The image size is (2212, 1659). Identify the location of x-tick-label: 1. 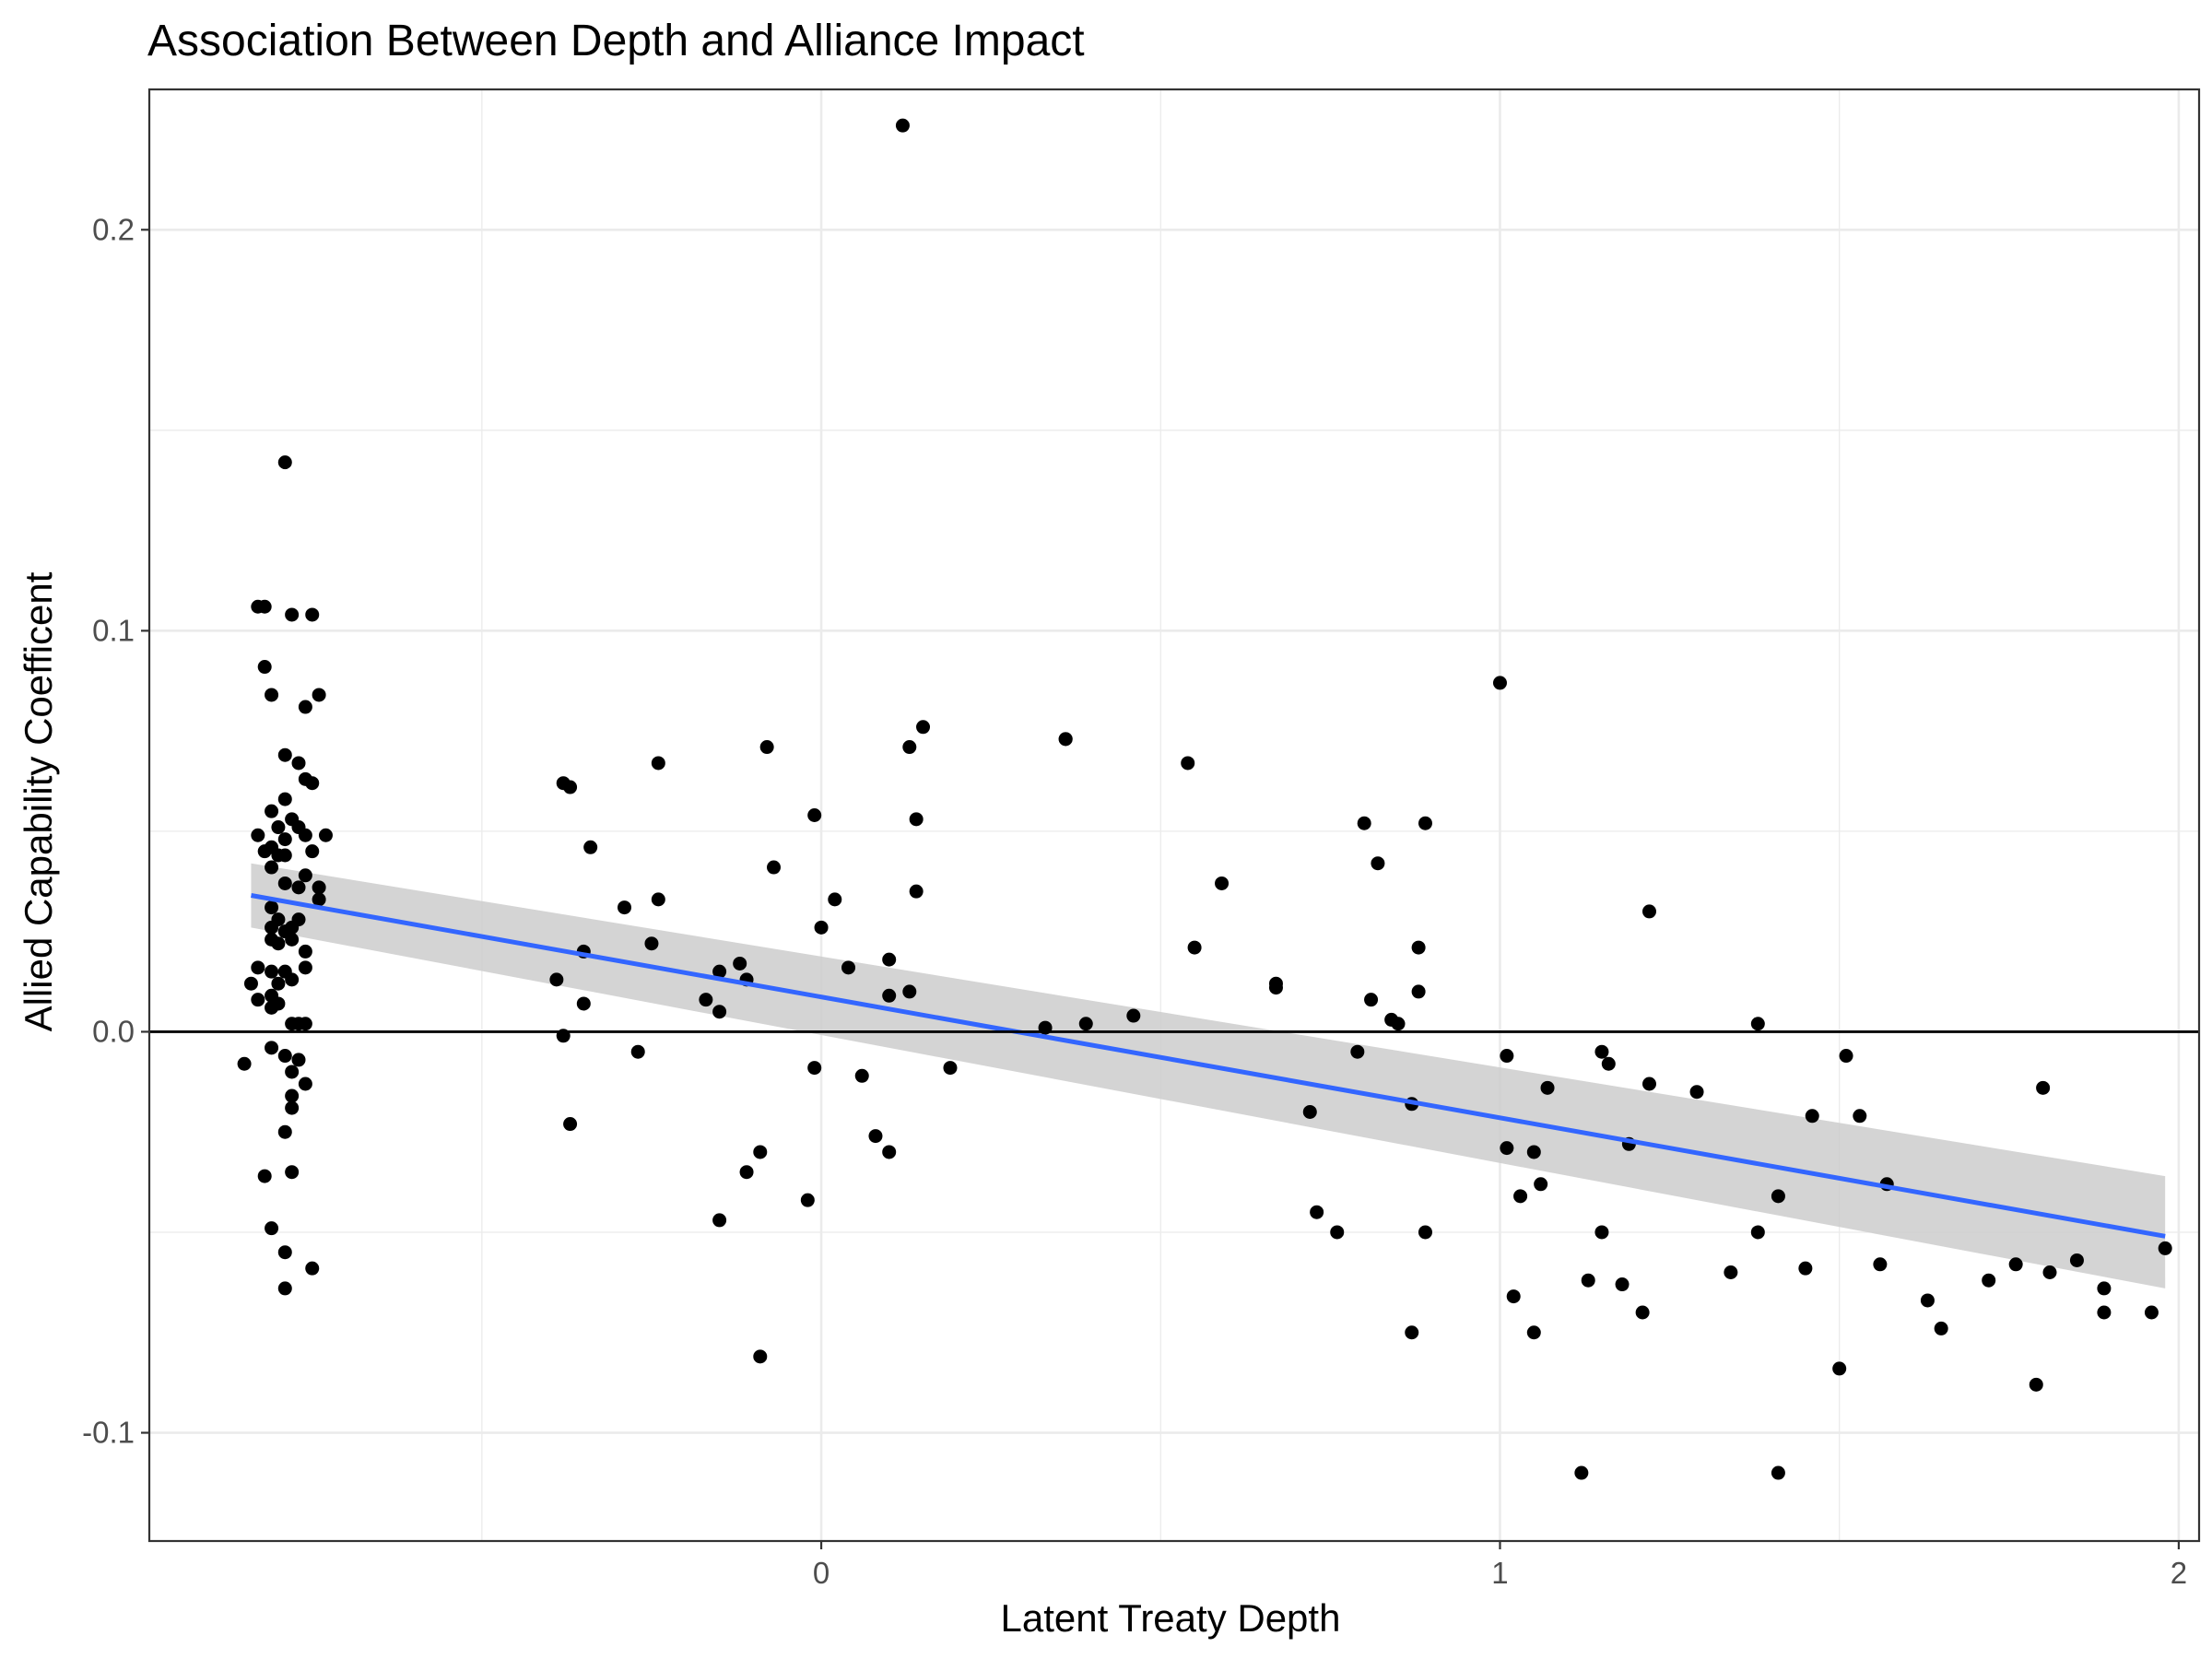
(1499, 1573).